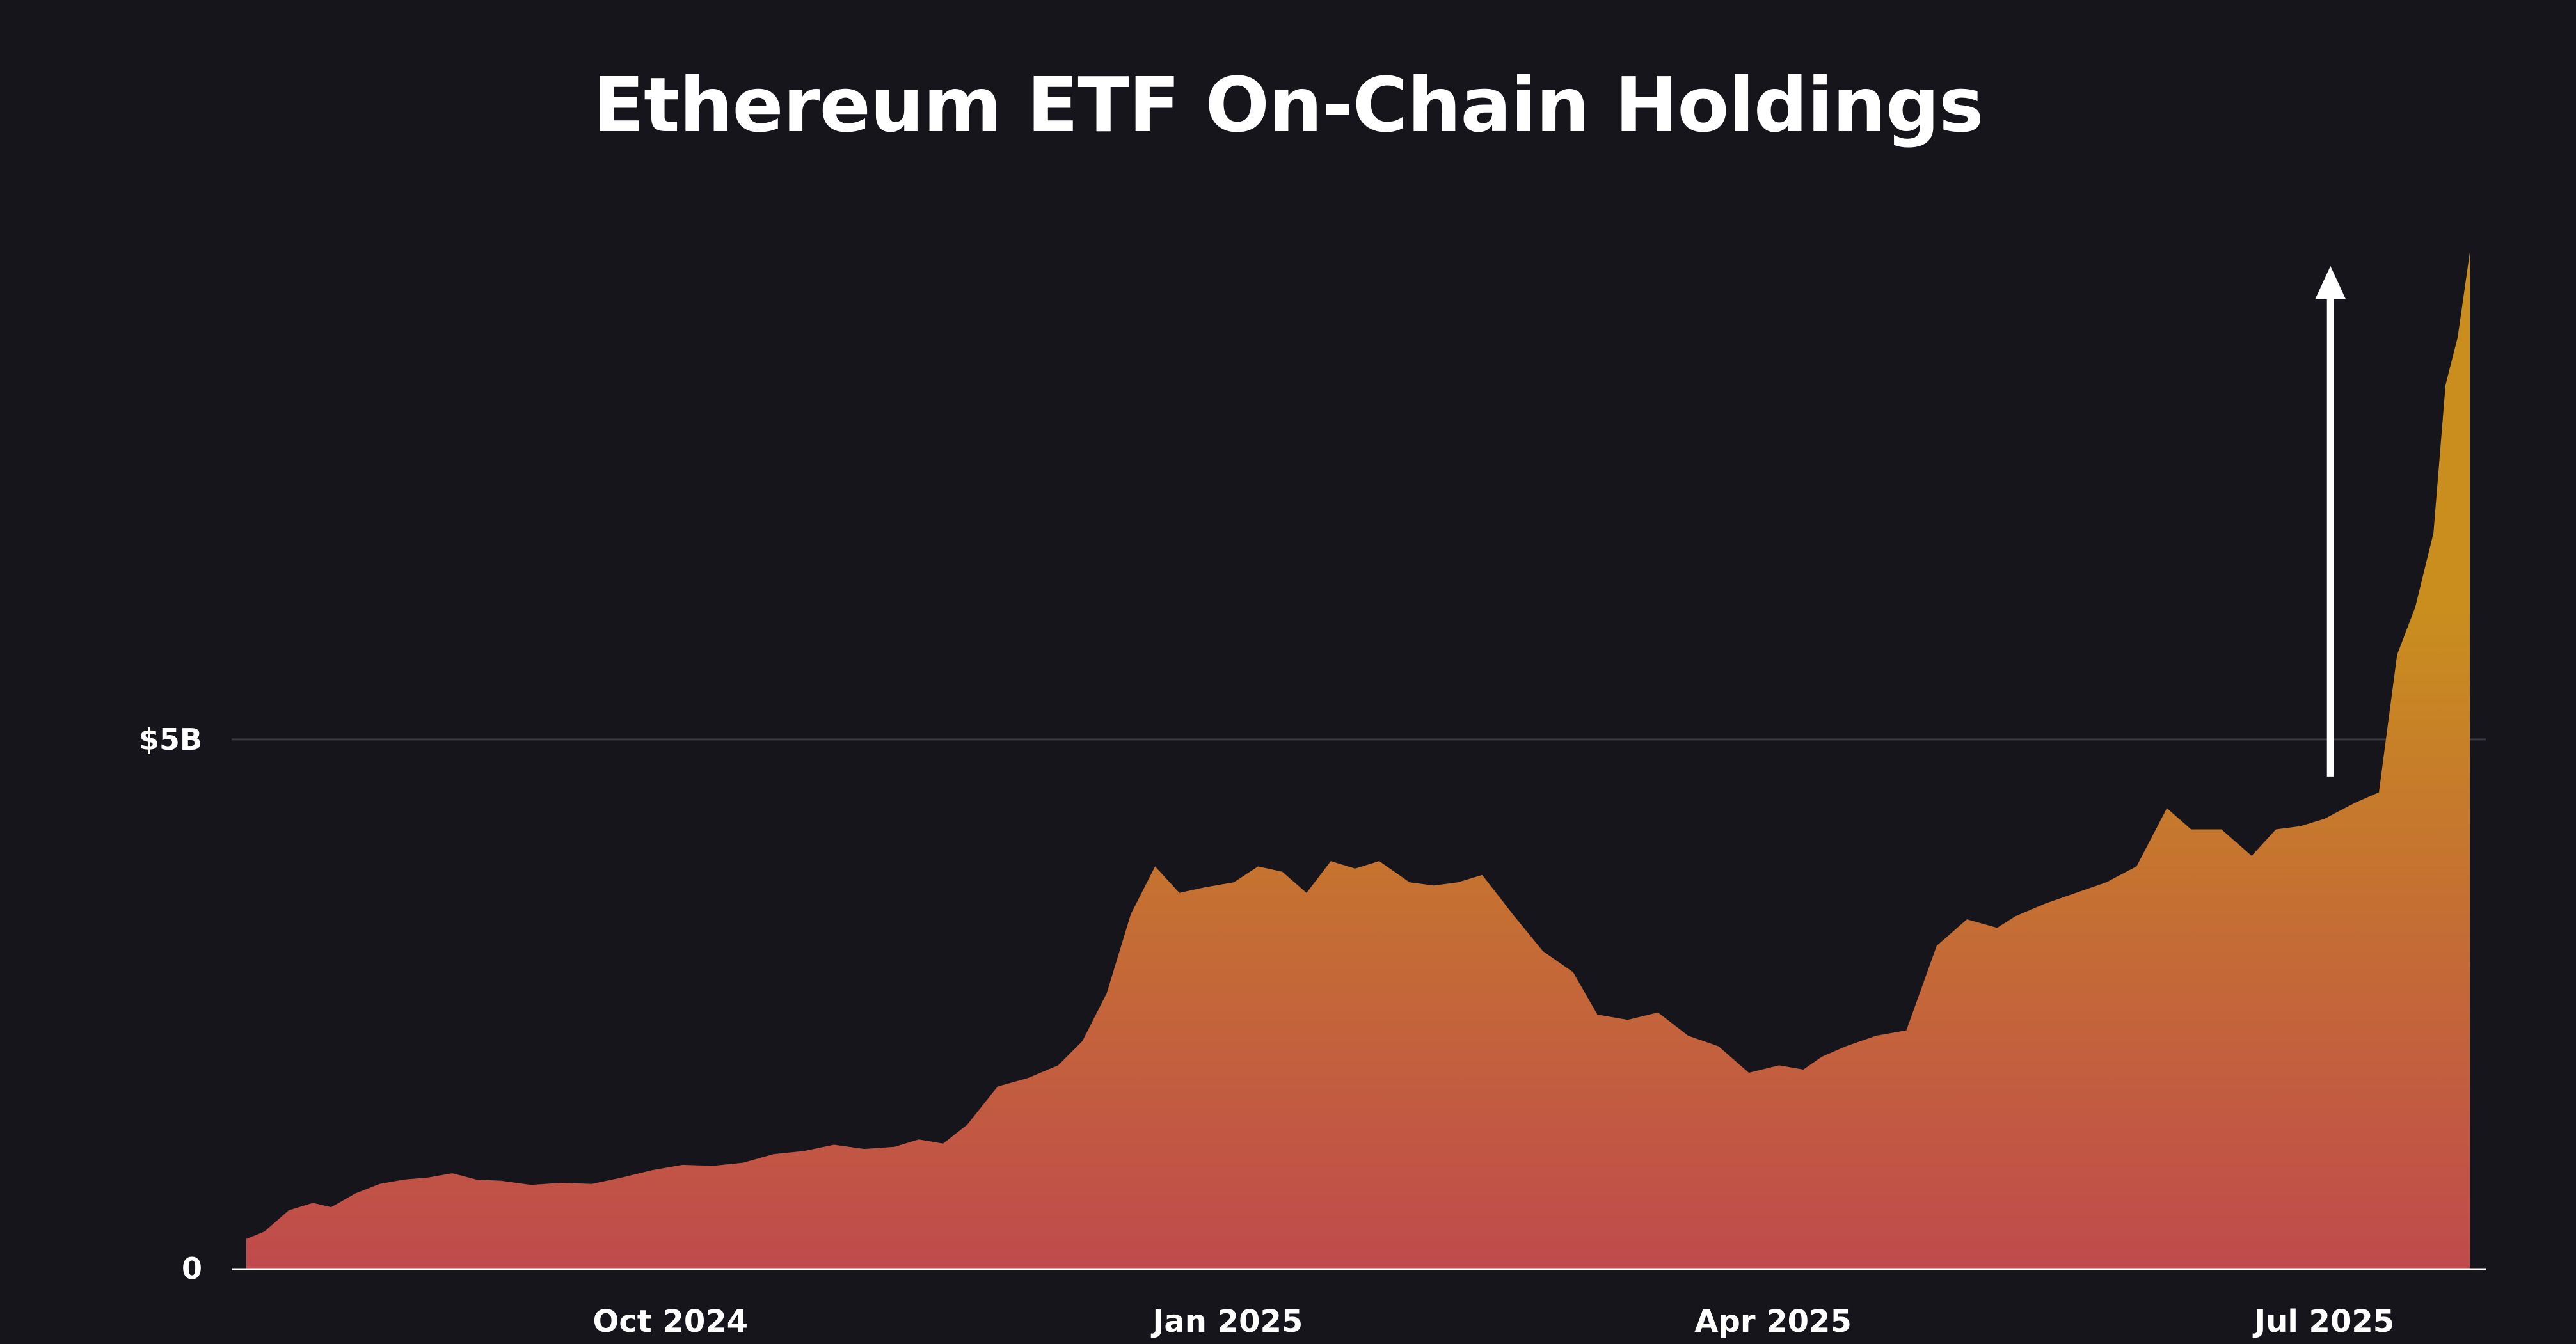 This screenshot has width=2576, height=1344. What do you see at coordinates (2323, 1322) in the screenshot?
I see `x-tick-label: Jul 2025` at bounding box center [2323, 1322].